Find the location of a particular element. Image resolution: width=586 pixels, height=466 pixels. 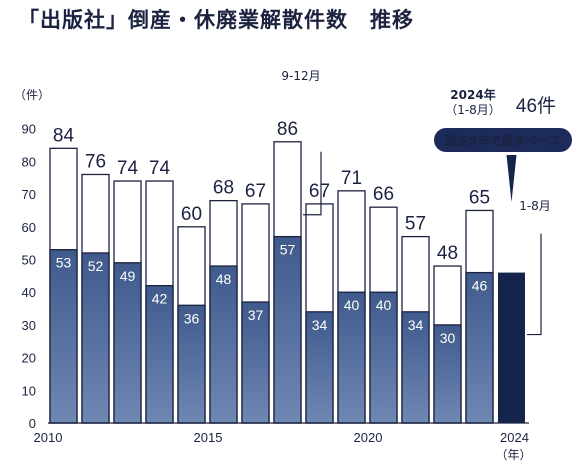

bracket-2017 is located at coordinates (312, 183).